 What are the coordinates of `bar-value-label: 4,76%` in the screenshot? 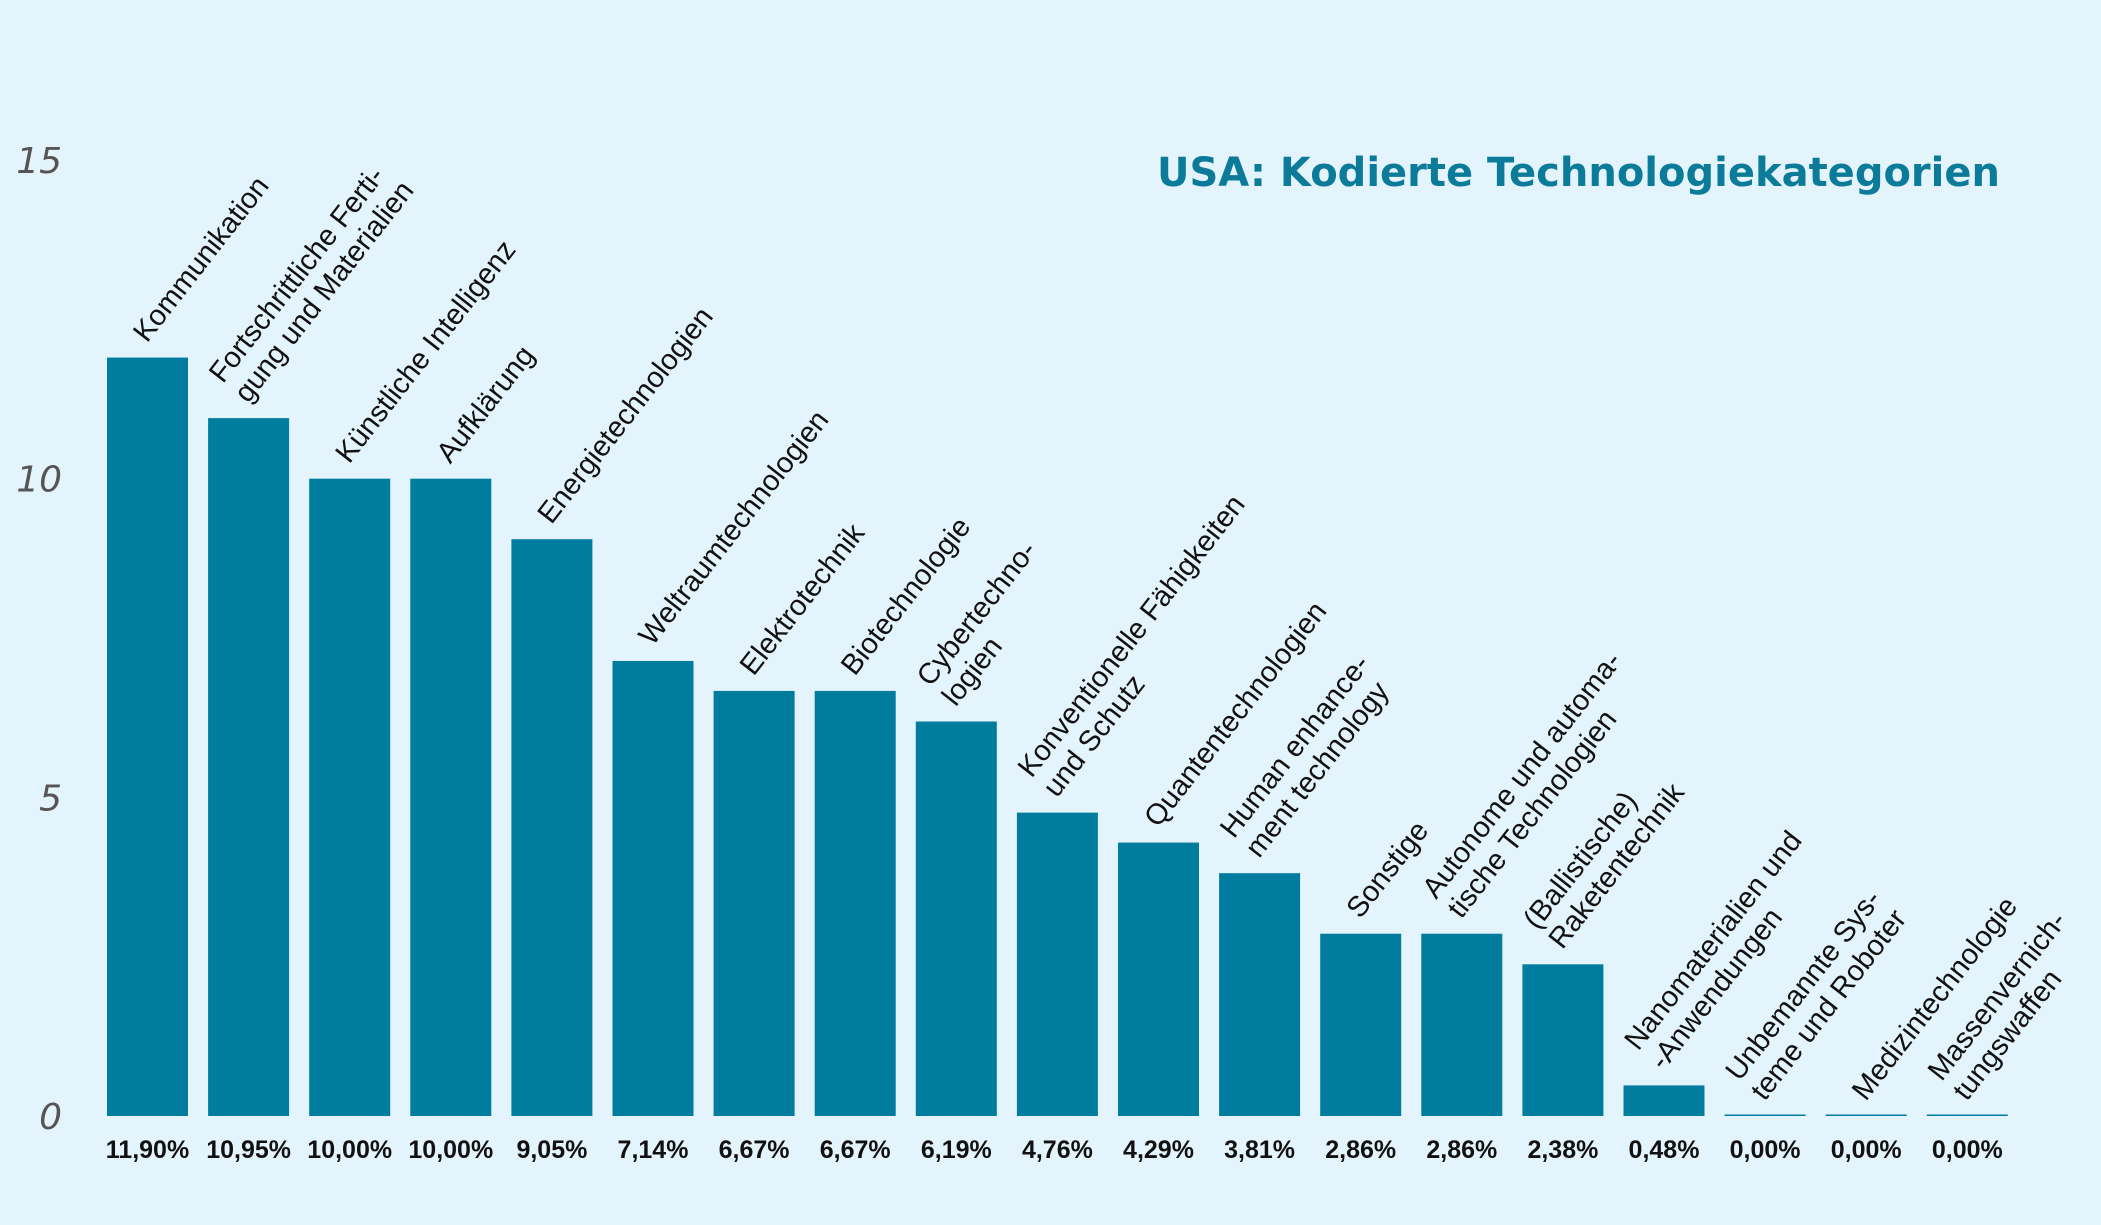 It's located at (1057, 1150).